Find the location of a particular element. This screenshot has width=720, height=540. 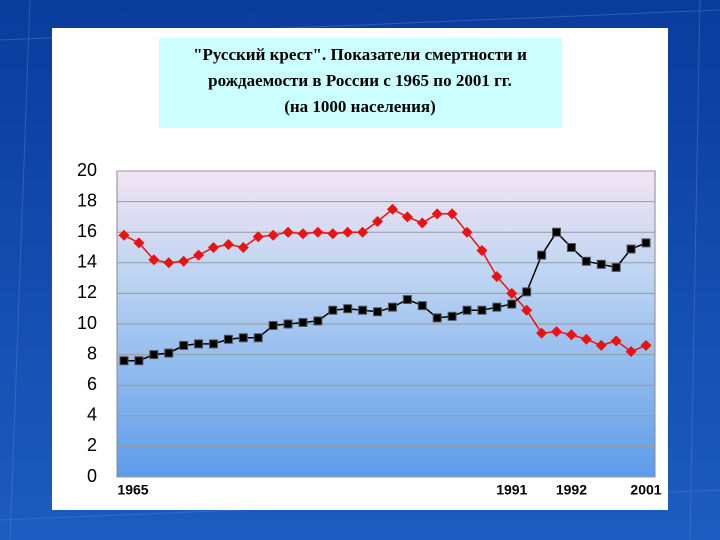

y-tick-label: 16 is located at coordinates (87, 231).